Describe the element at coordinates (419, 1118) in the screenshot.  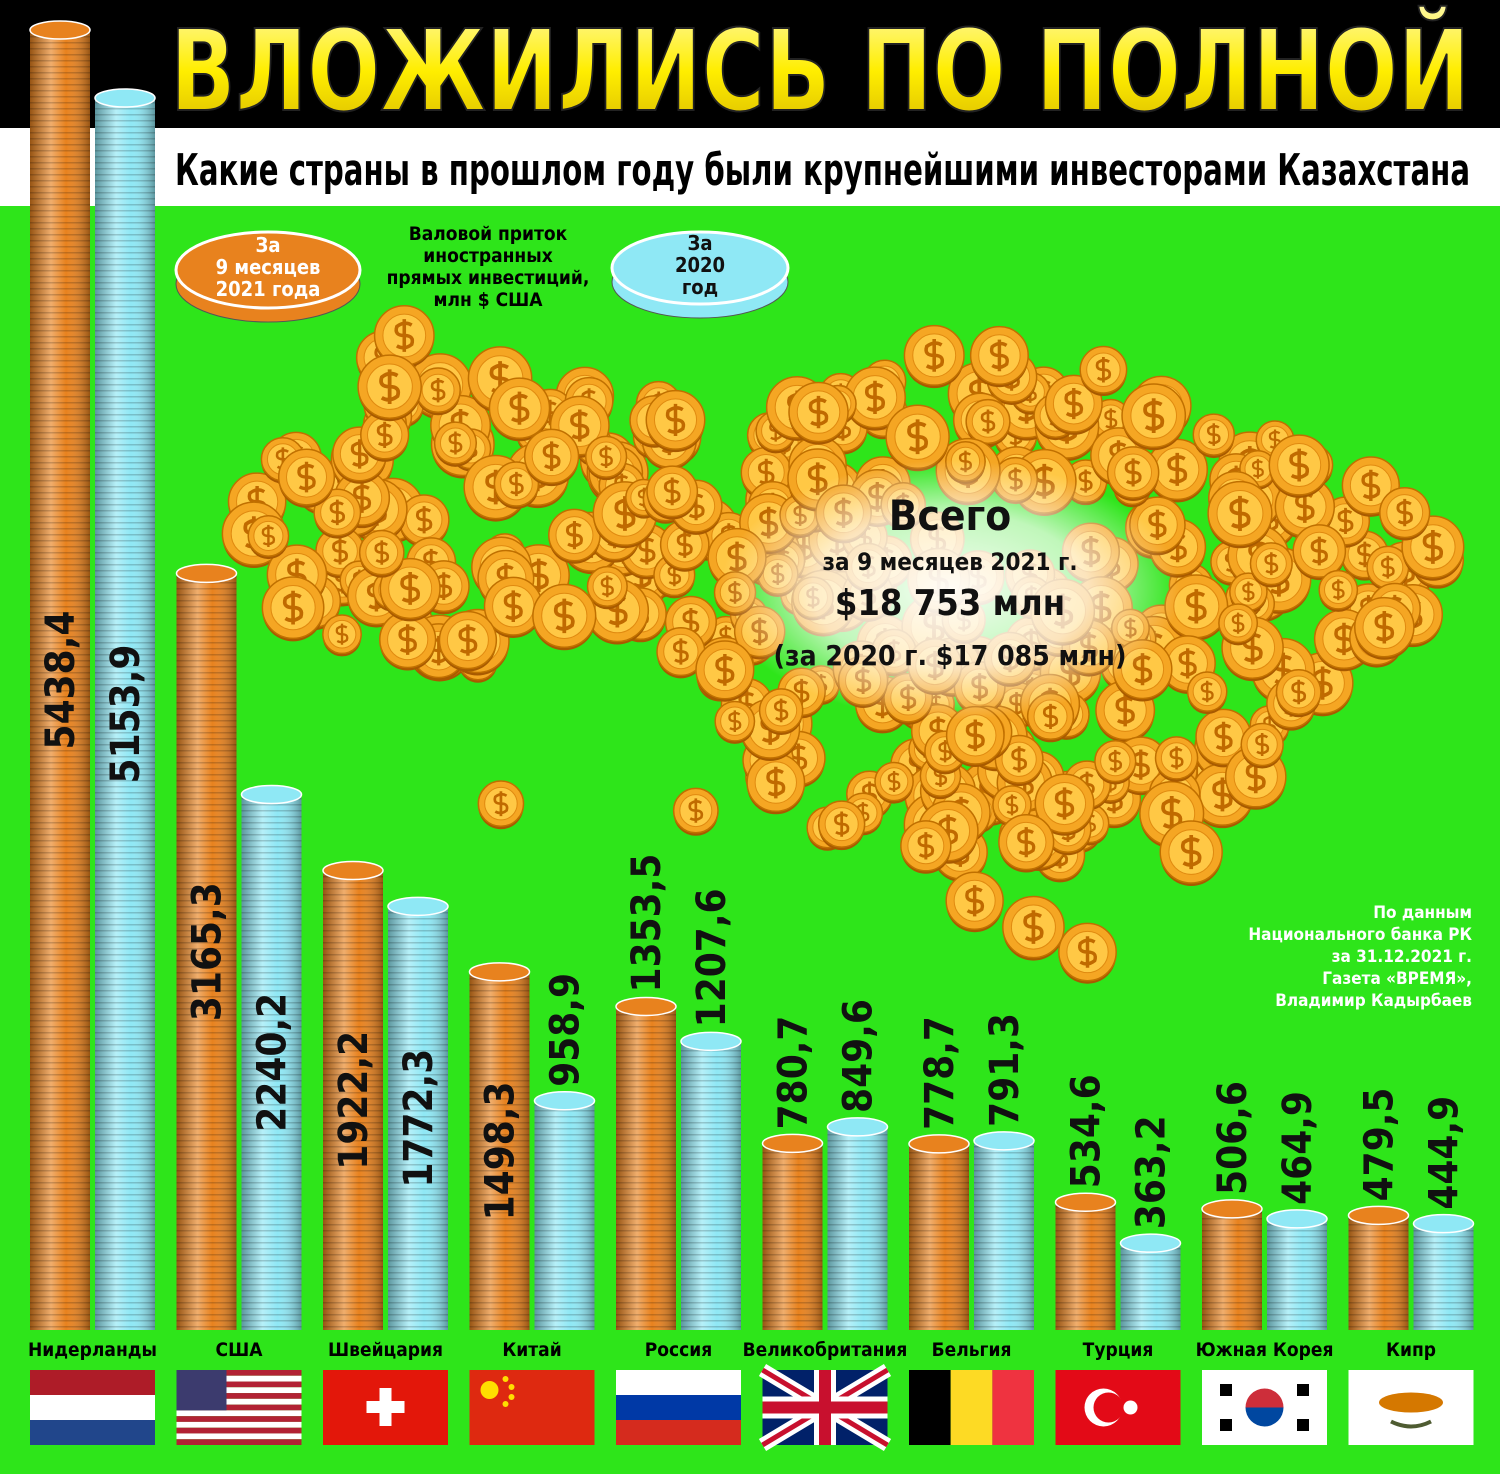
I see `value-label: 1772,3` at that location.